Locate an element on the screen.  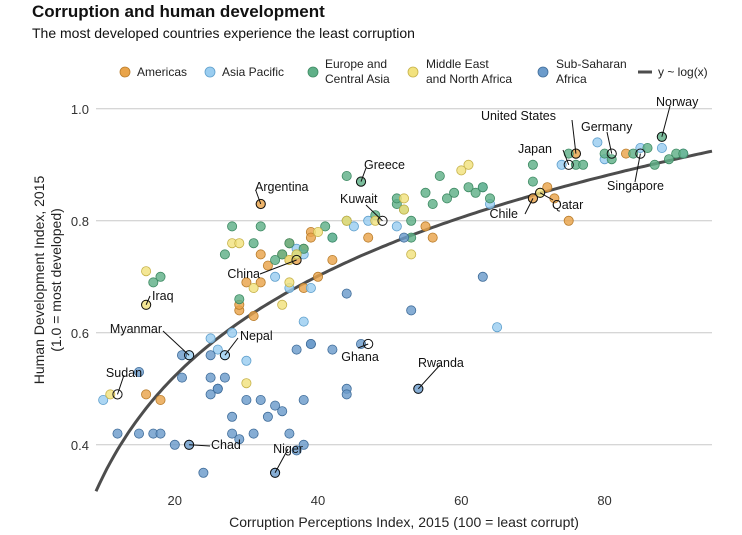
annotation-label: Greece is located at coordinates (384, 165).